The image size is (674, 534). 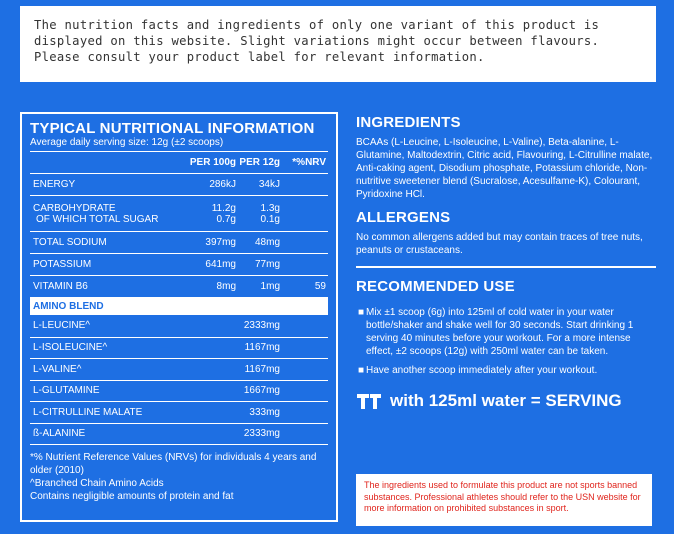 What do you see at coordinates (179, 433) in the screenshot?
I see `amino-row: ß-ALANINE 2333mg` at bounding box center [179, 433].